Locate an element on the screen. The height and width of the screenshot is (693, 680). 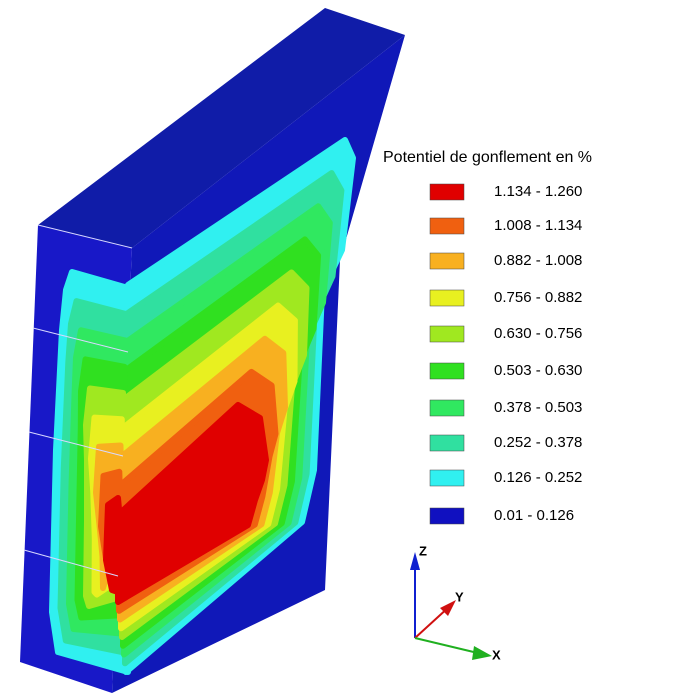
legend-label: 0.756 - 0.882 is located at coordinates (538, 297).